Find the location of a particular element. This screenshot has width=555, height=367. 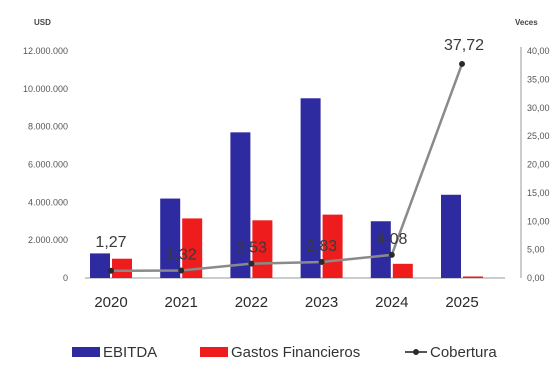

x-category-label: 2022 is located at coordinates (251, 302).